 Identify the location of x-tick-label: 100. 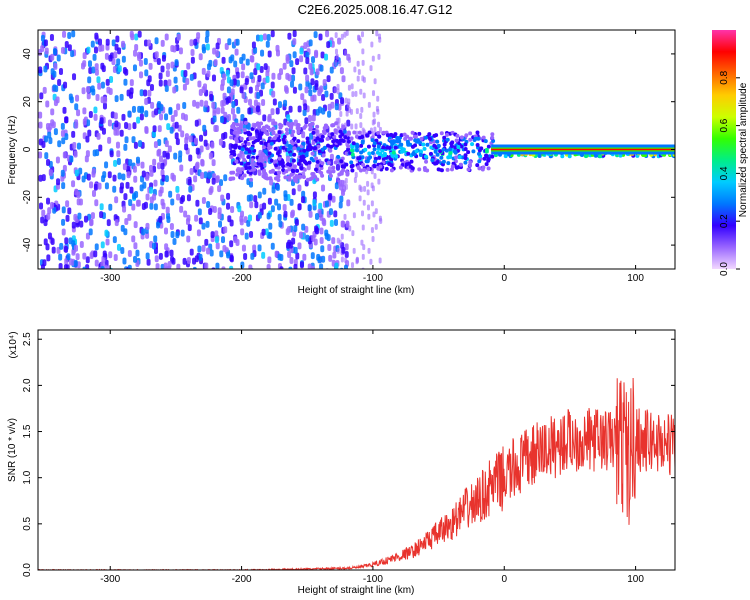
(635, 579).